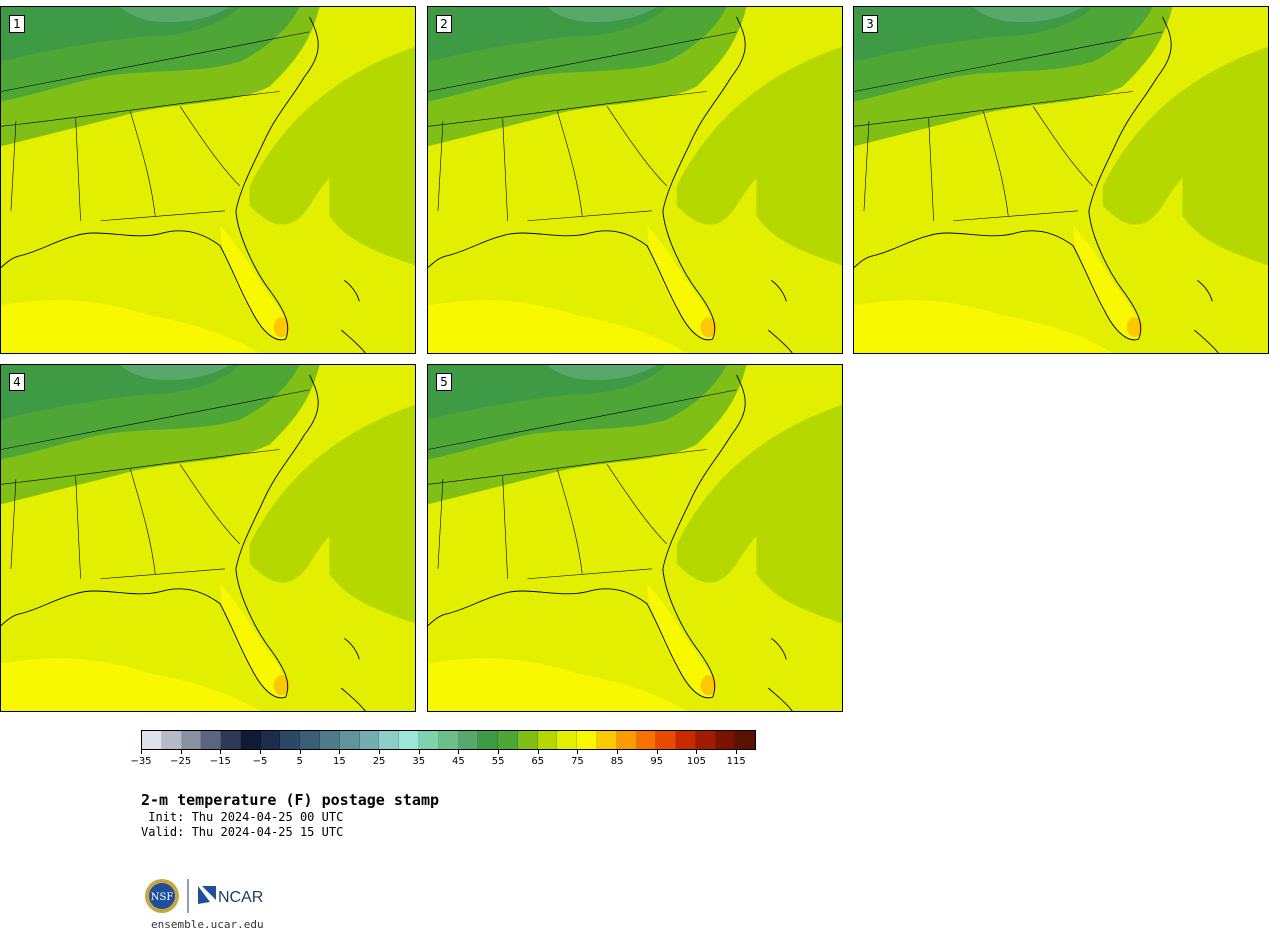 Image resolution: width=1280 pixels, height=936 pixels. What do you see at coordinates (458, 761) in the screenshot?
I see `colorbar-tick-label: 45` at bounding box center [458, 761].